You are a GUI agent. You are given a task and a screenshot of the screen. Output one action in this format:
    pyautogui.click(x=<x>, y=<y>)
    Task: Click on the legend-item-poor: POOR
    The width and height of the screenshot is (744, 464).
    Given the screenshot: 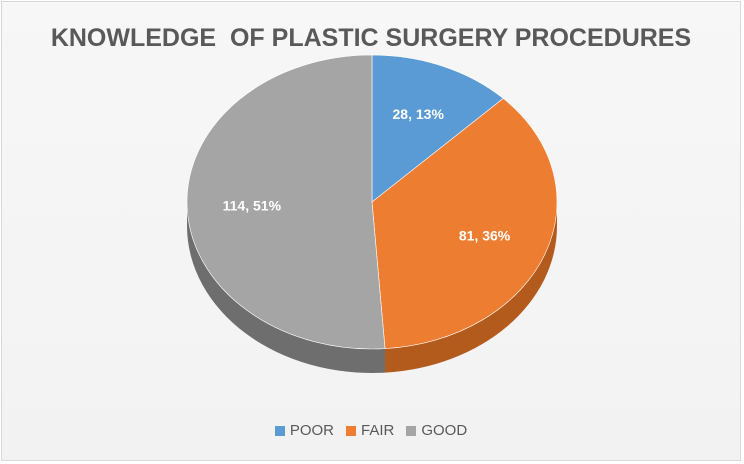 What is the action you would take?
    pyautogui.click(x=304, y=430)
    